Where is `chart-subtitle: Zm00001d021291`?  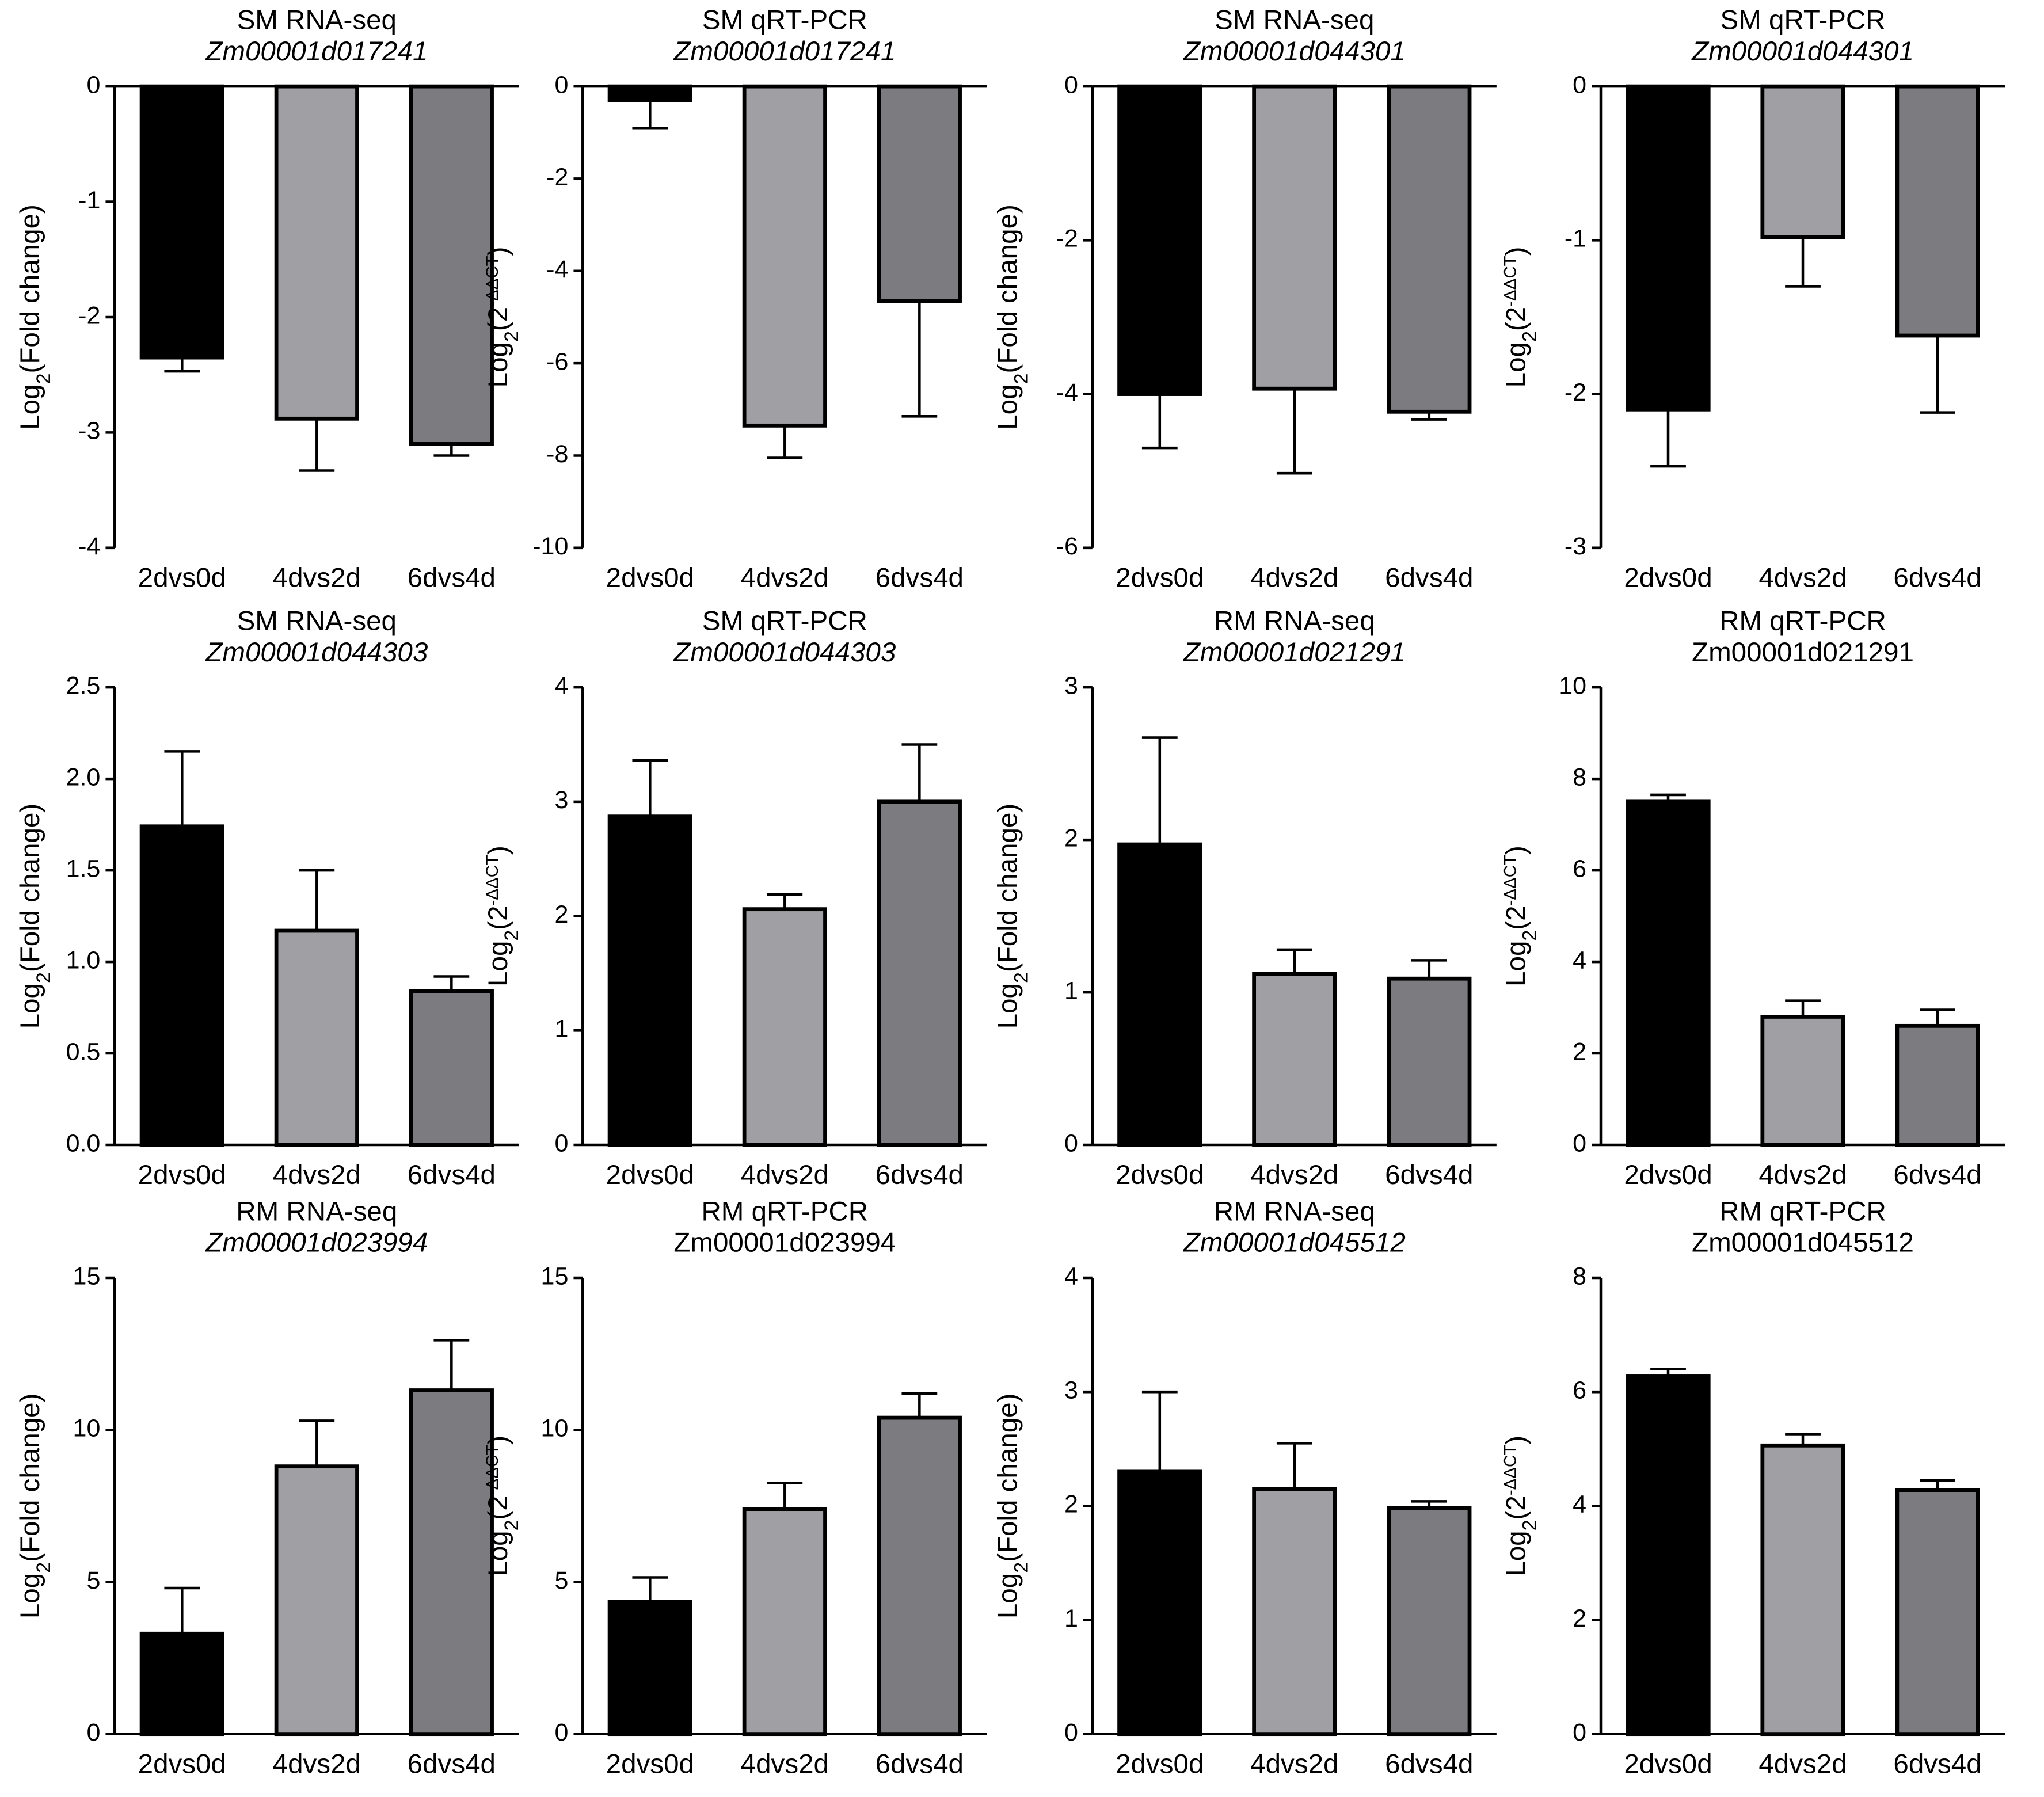 chart-subtitle: Zm00001d021291 is located at coordinates (1803, 652).